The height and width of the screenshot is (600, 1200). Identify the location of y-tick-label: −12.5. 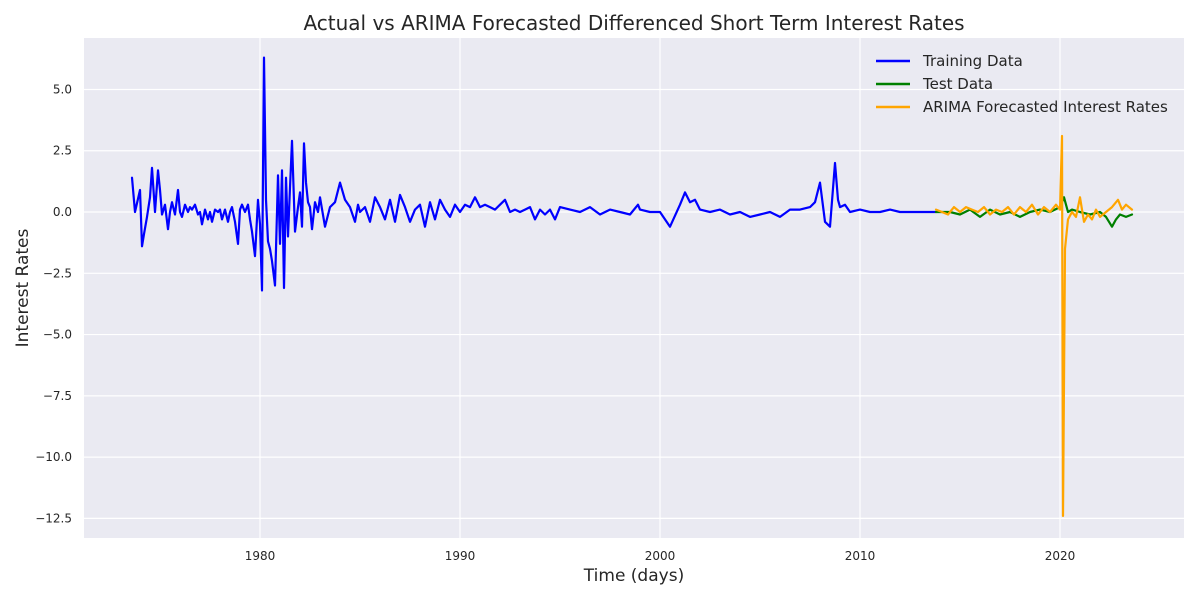
(53, 518).